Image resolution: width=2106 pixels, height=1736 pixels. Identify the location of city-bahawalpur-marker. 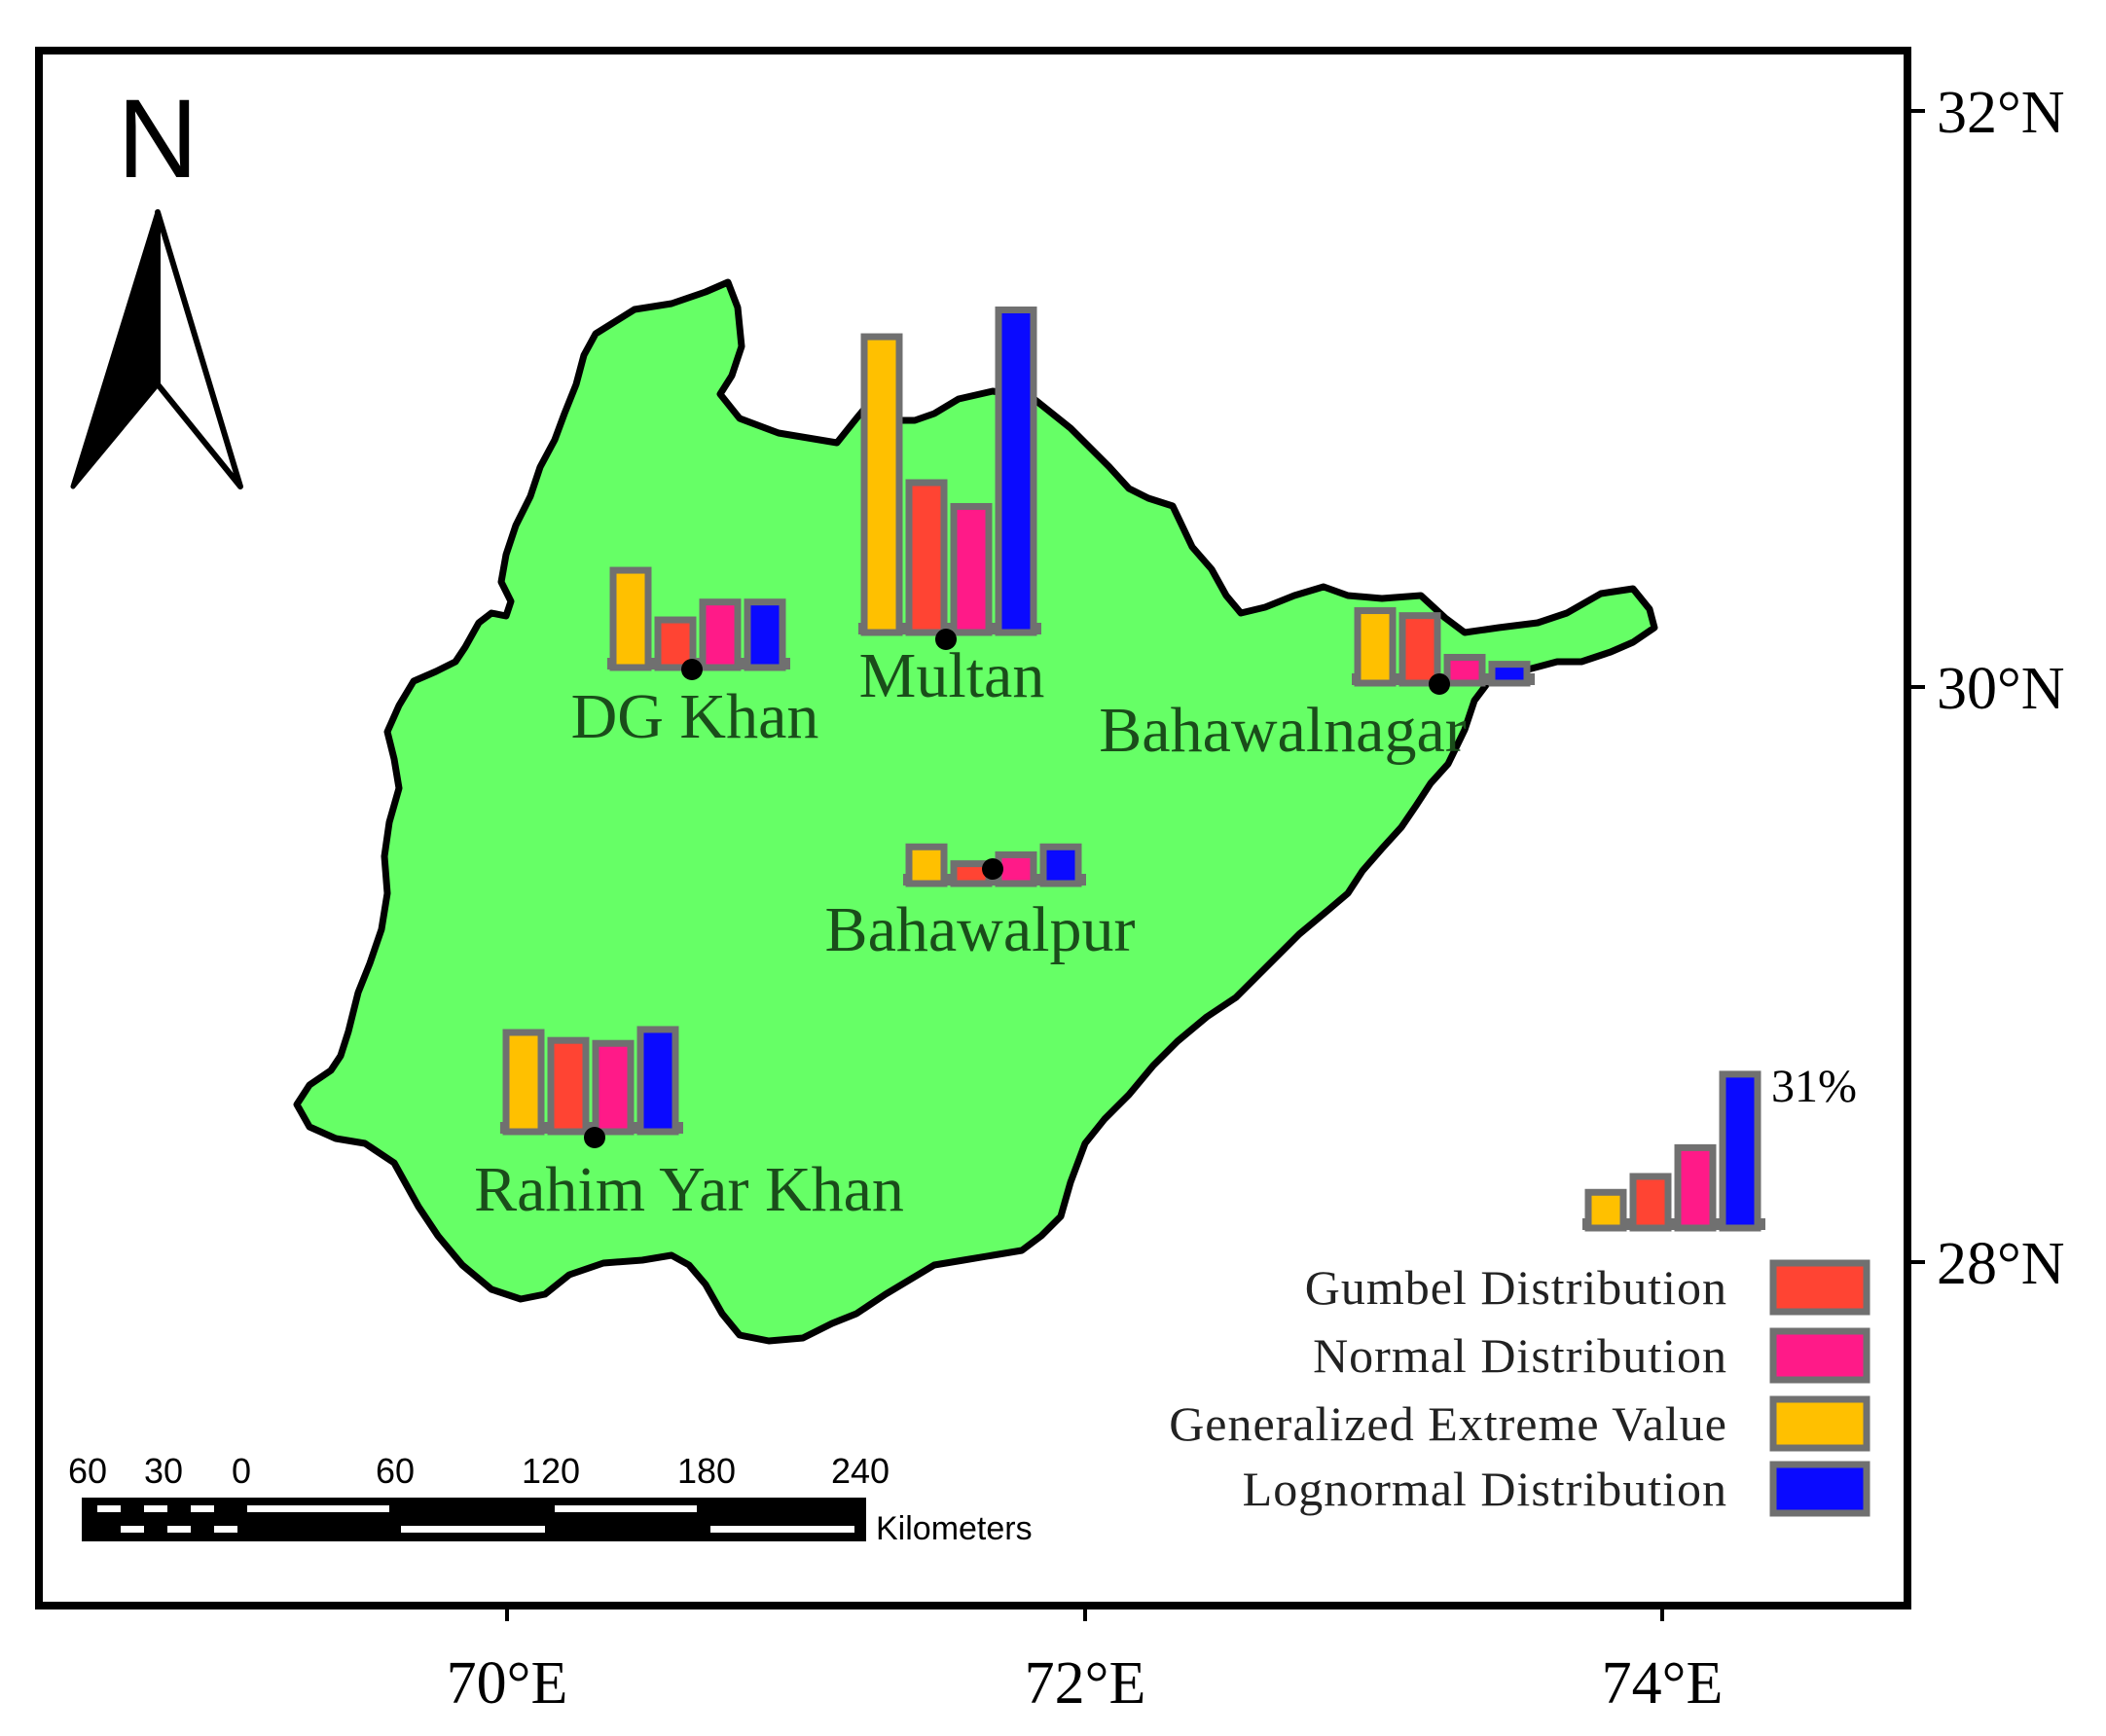
(992, 869).